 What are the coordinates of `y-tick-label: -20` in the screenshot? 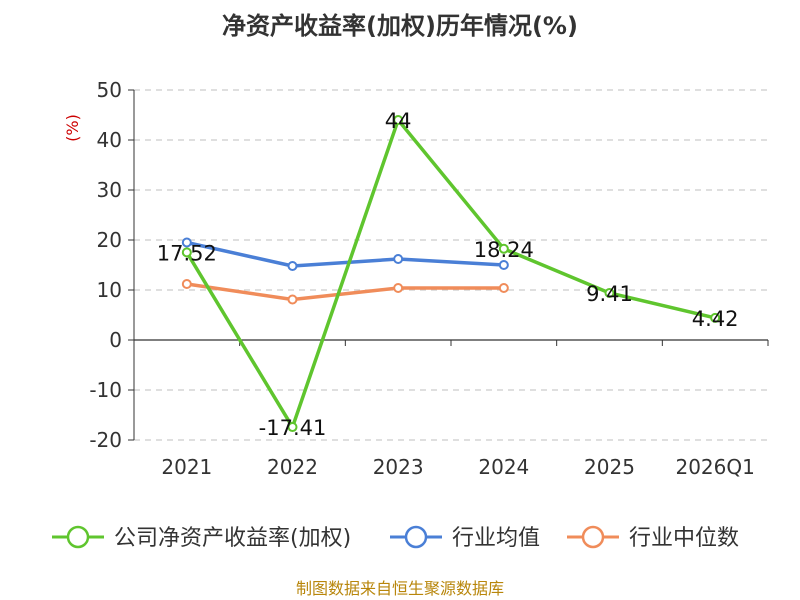 It's located at (105, 440).